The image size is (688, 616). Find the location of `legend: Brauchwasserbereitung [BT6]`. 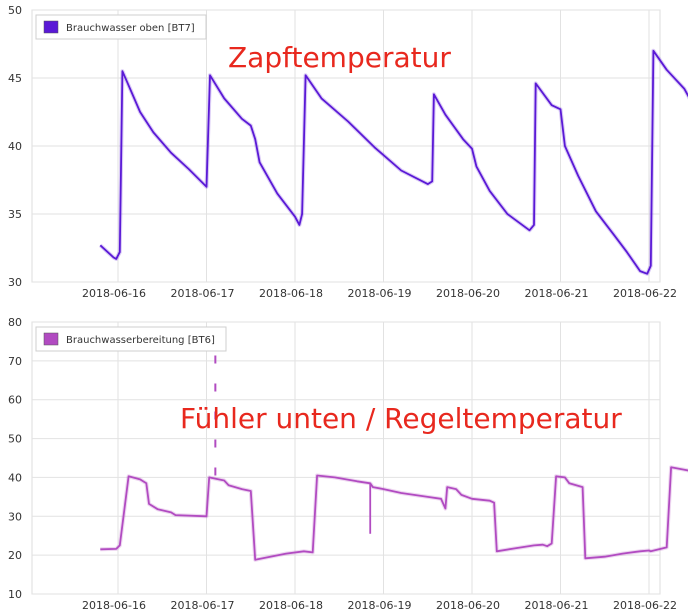

legend: Brauchwasserbereitung [BT6] is located at coordinates (131, 339).